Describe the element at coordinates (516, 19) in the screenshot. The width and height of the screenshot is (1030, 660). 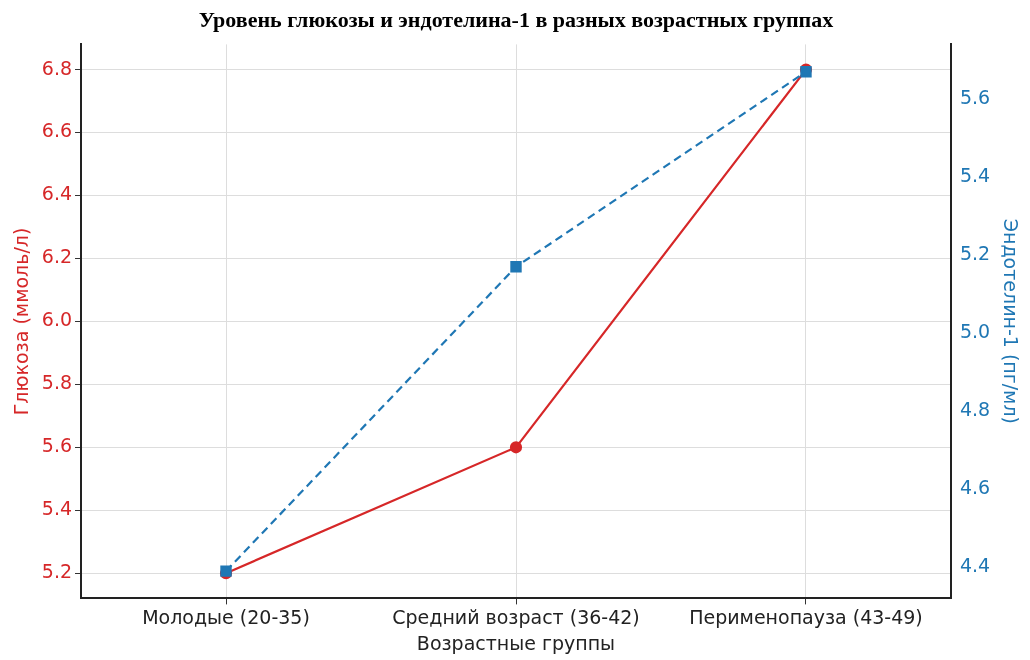
I see `chart-title: Уровень глюкозы и эндотелина-1 в разных возрастных группах` at that location.